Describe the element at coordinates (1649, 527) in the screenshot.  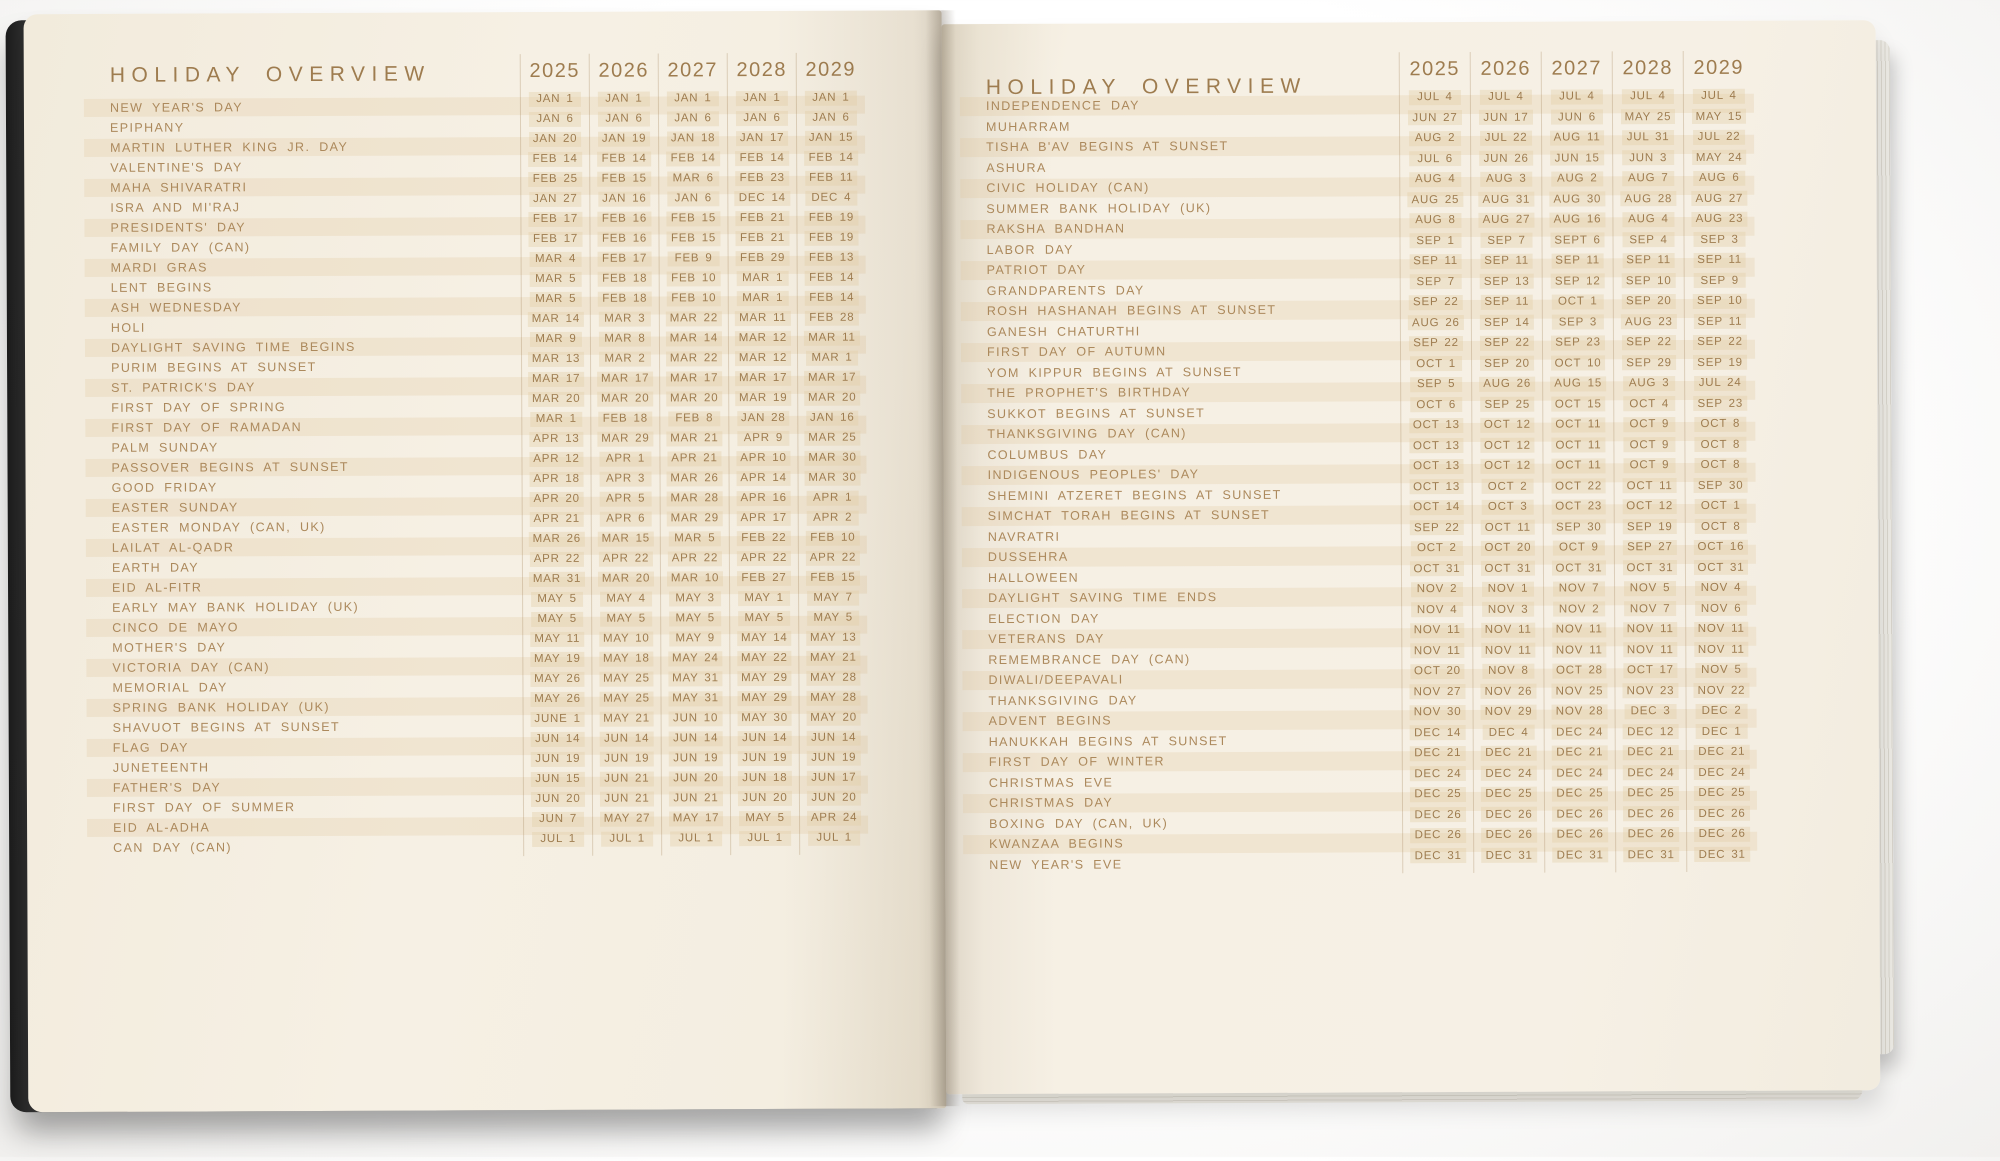
I see `holiday-date: SEP 19` at that location.